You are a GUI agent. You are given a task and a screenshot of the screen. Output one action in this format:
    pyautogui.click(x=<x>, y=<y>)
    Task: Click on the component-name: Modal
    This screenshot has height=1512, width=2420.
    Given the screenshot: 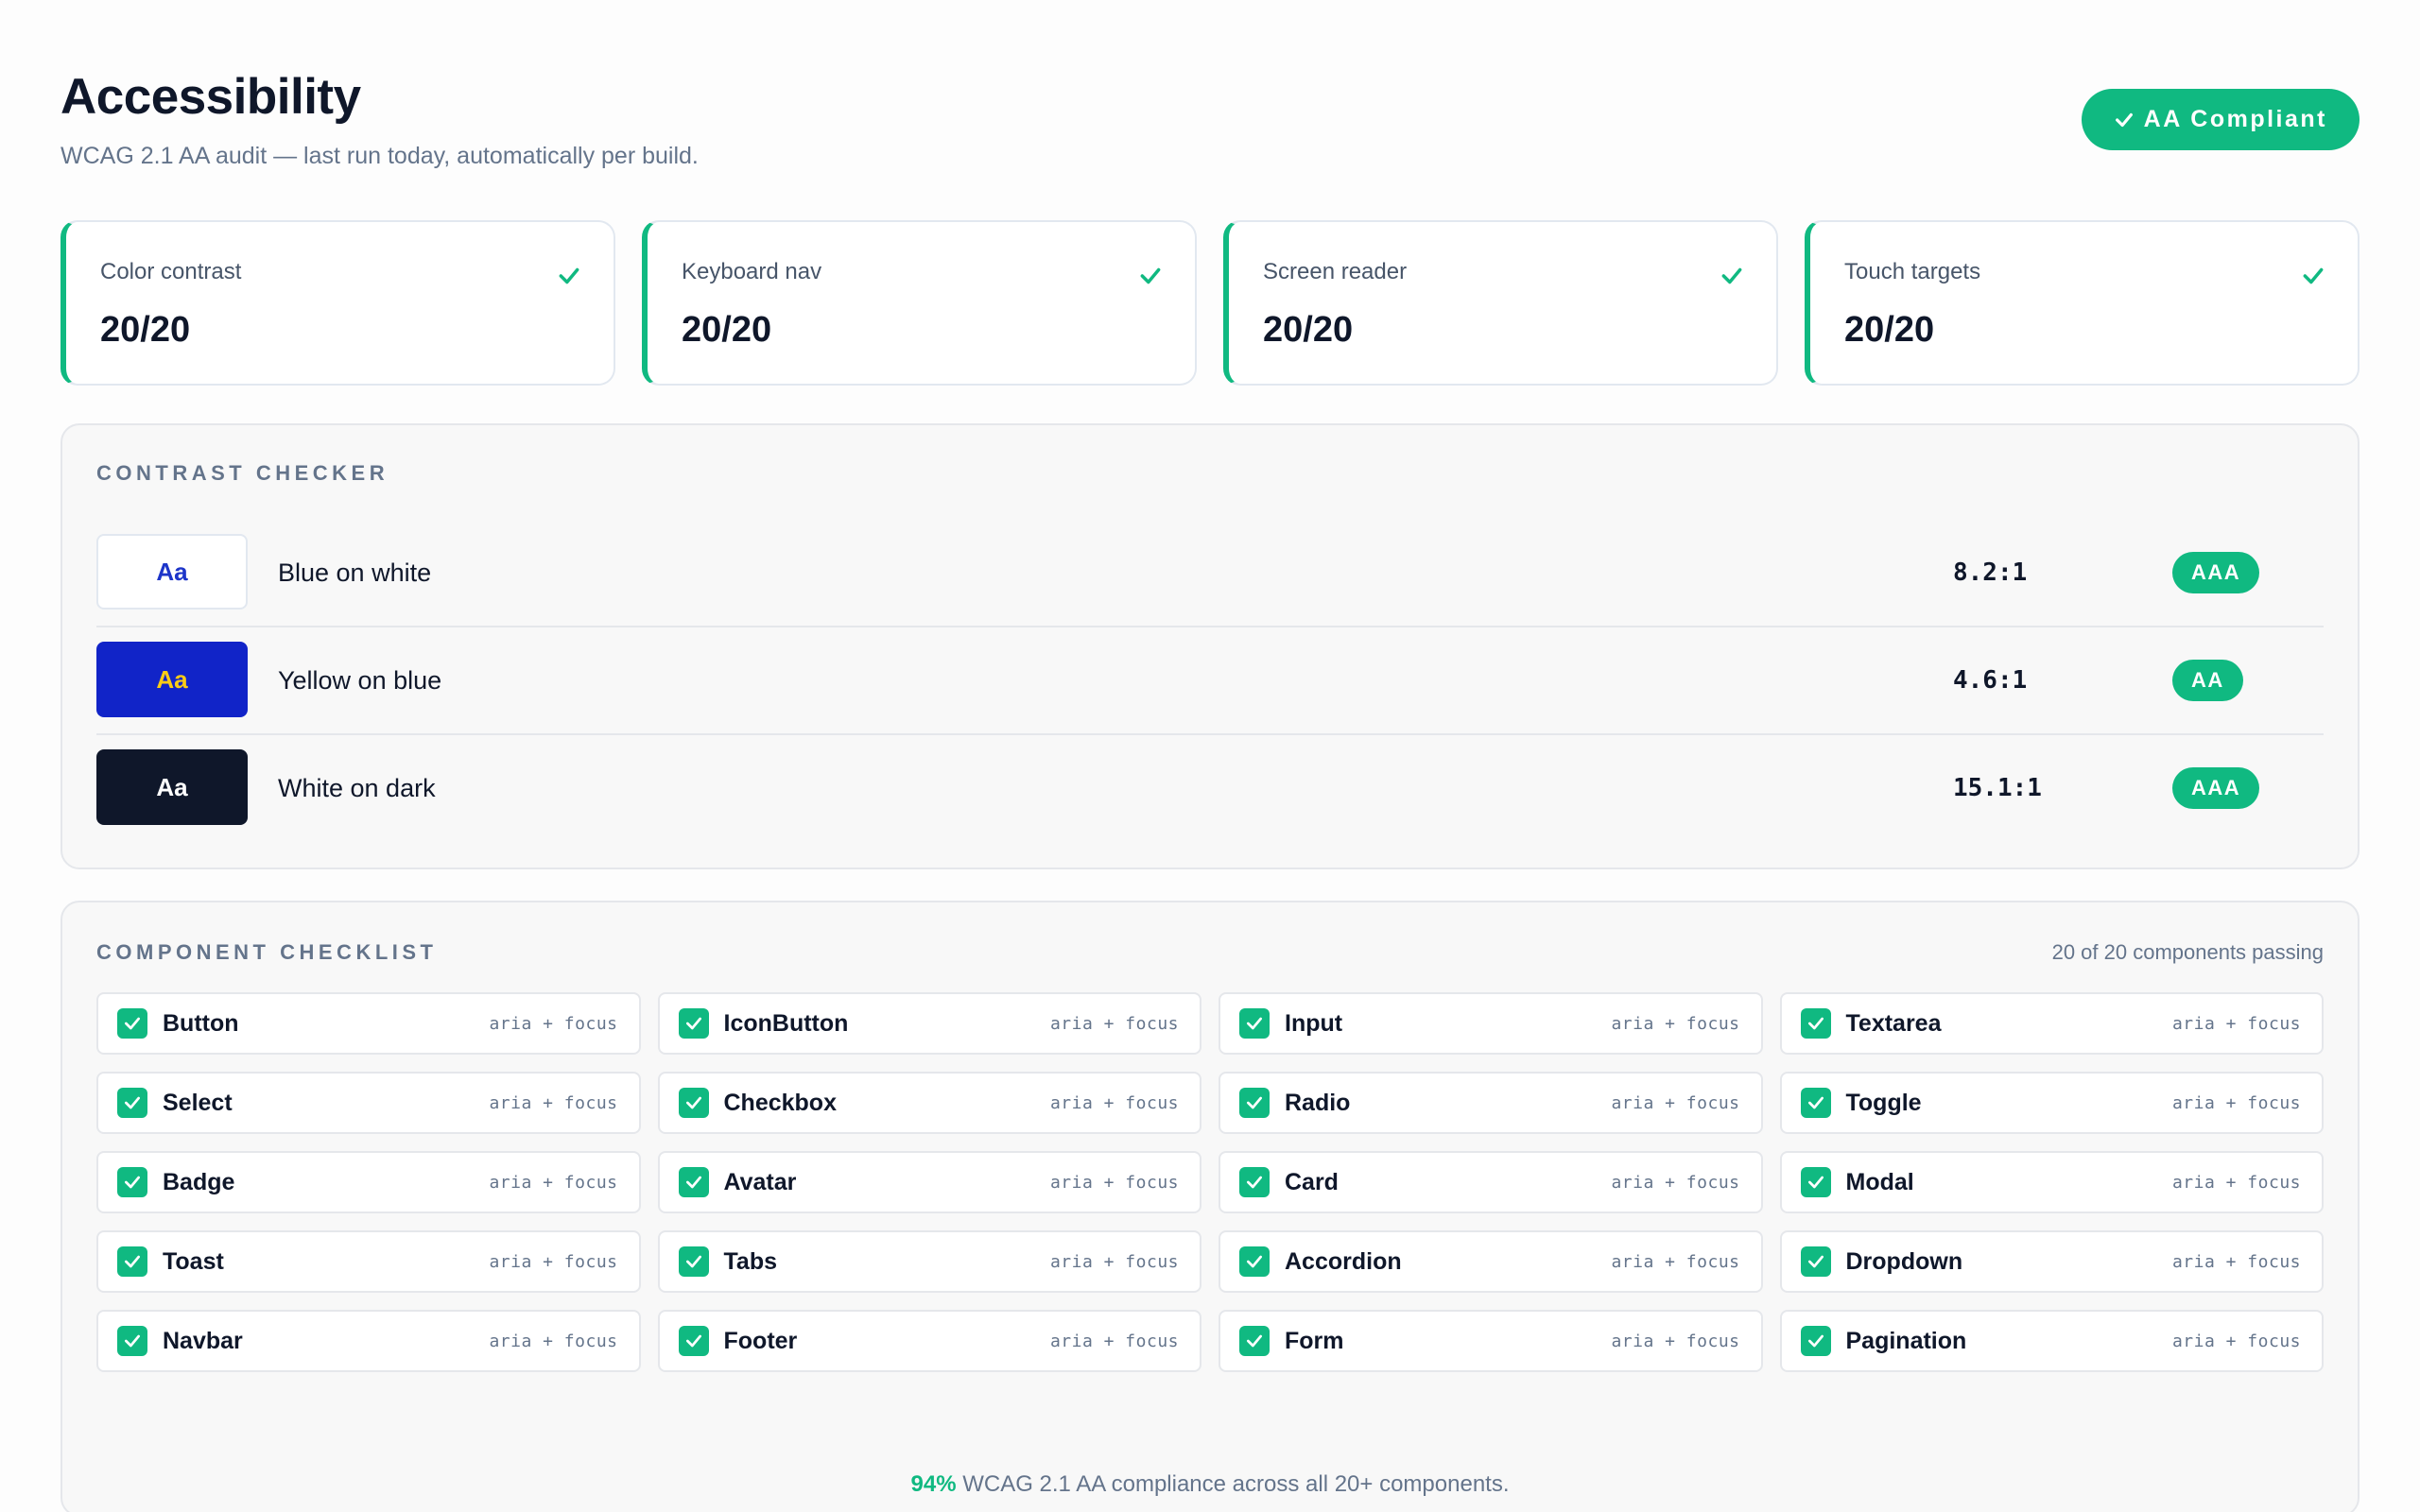 What is the action you would take?
    pyautogui.click(x=1879, y=1181)
    